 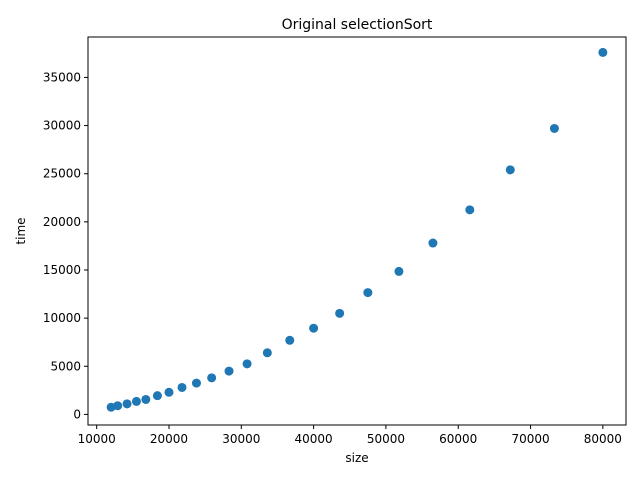 I want to click on x-tick-label: 30000, so click(x=241, y=439).